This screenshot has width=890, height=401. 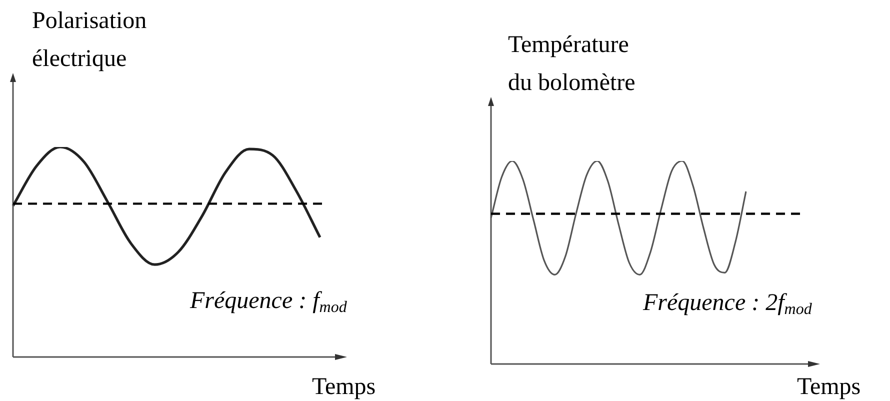 I want to click on annotation: Fréquence : f$_{mod}$, so click(x=268, y=302).